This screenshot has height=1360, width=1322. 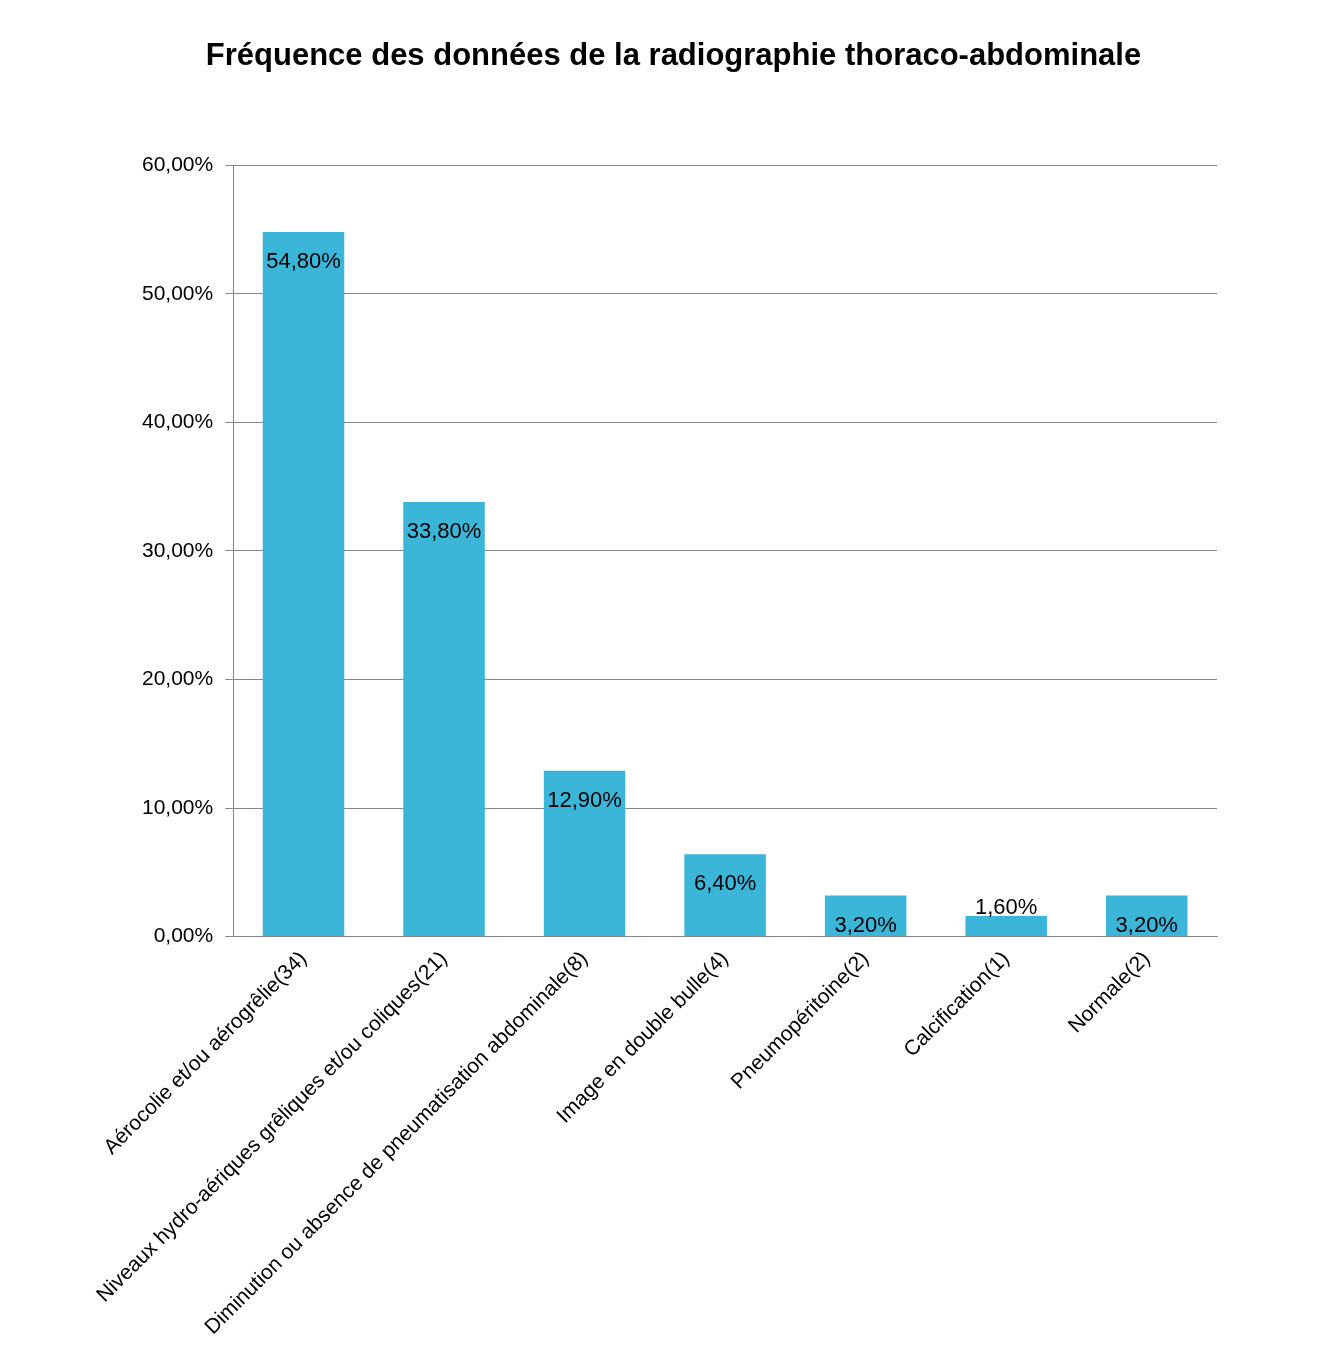 What do you see at coordinates (444, 531) in the screenshot?
I see `data-label: 33,80%` at bounding box center [444, 531].